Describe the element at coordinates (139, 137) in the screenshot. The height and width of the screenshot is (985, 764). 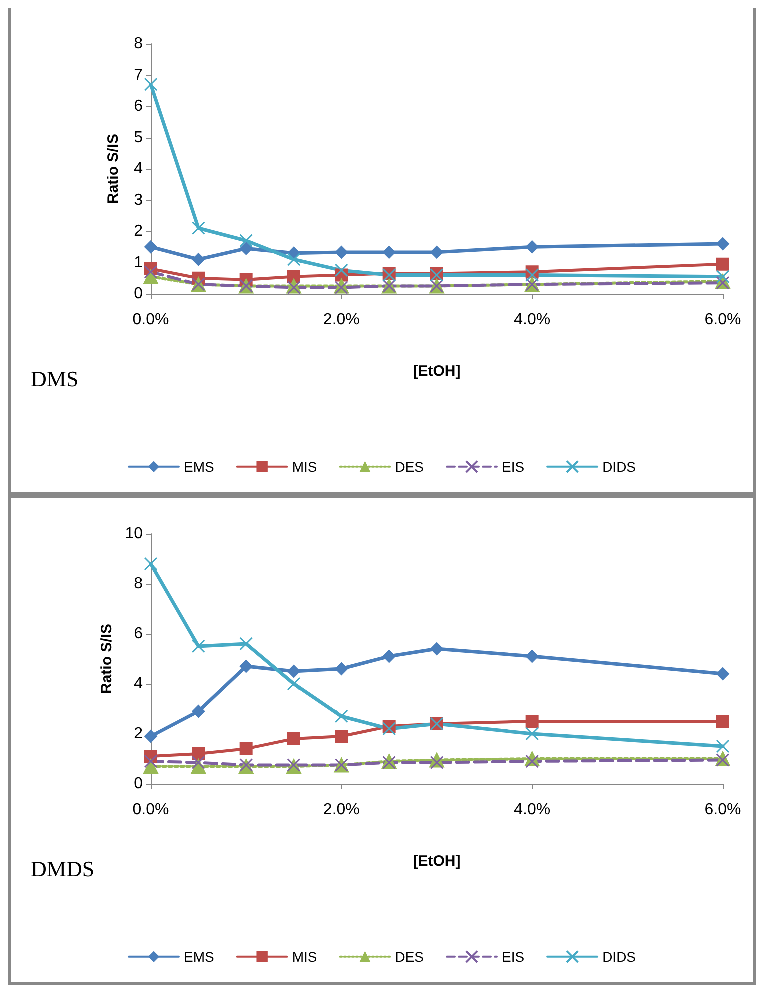
I see `y-tick-label: 5` at that location.